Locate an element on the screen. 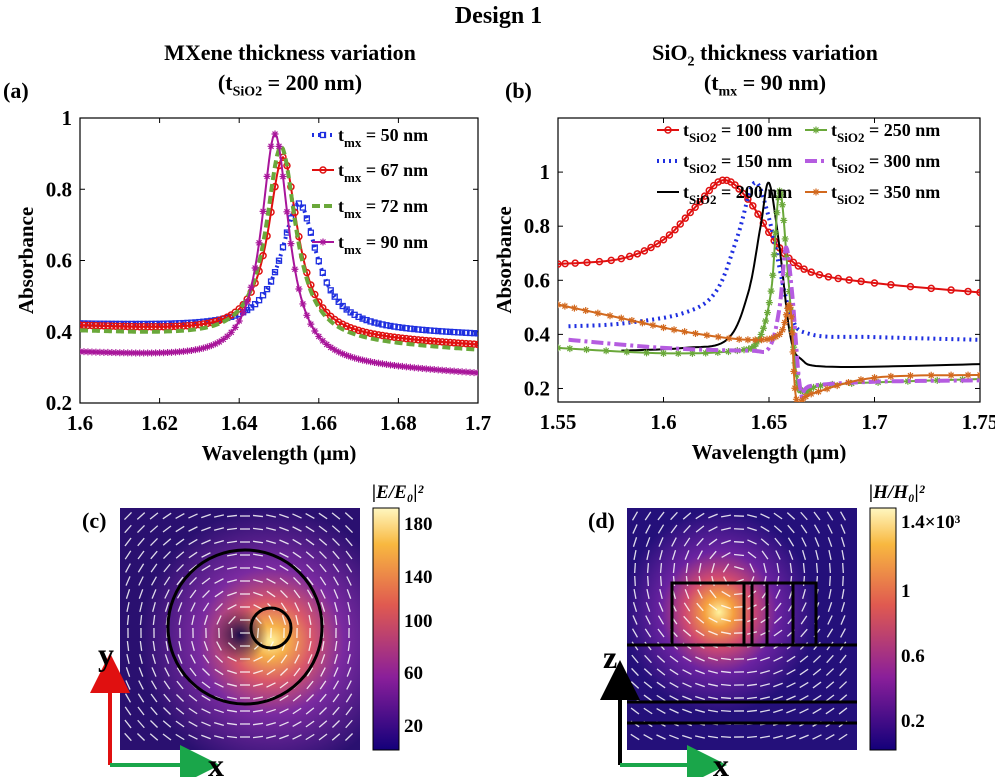 The height and width of the screenshot is (777, 997). panel-c-field-map: |E/E₀|² 180 140 100 60 20 y x is located at coordinates (261, 629).